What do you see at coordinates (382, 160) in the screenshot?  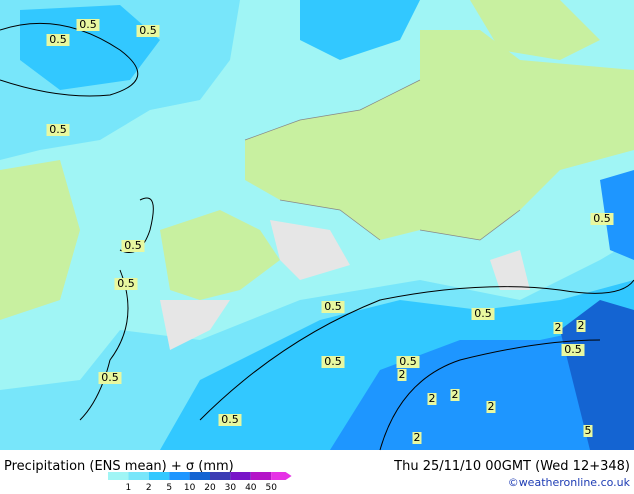 I see `borders` at bounding box center [382, 160].